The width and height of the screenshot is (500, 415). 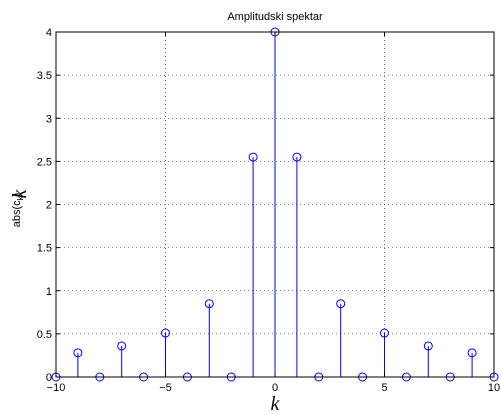 What do you see at coordinates (56, 388) in the screenshot?
I see `x-tick-label: −10` at bounding box center [56, 388].